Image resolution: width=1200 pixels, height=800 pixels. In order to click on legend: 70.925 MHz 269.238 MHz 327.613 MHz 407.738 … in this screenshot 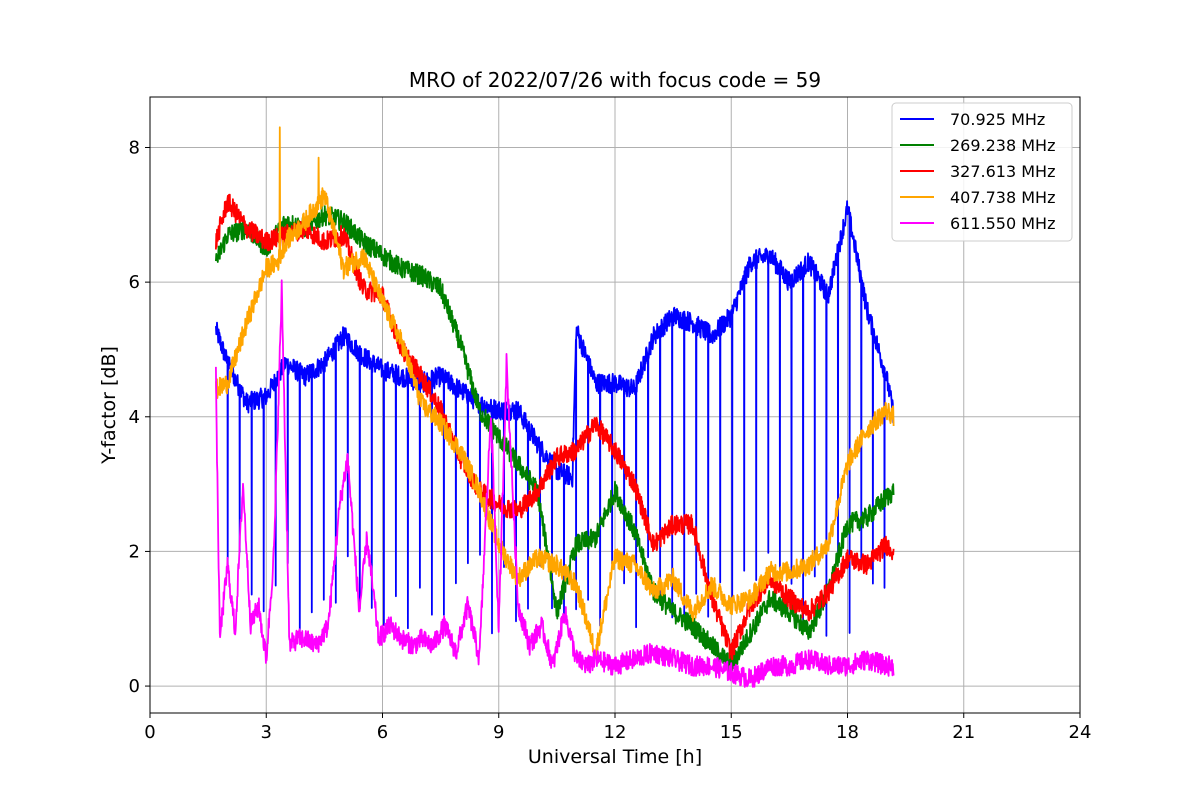, I will do `click(982, 172)`.